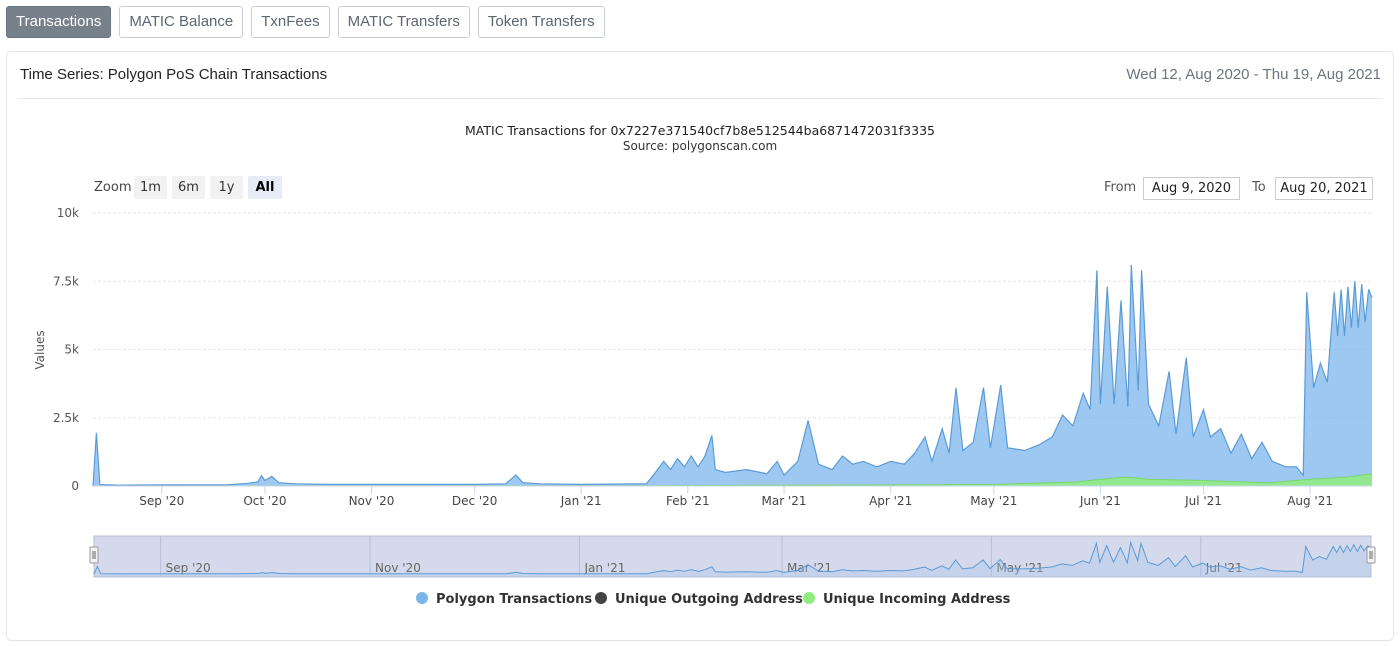  Describe the element at coordinates (403, 22) in the screenshot. I see `tab-matic-transfers: MATIC Transfers` at that location.